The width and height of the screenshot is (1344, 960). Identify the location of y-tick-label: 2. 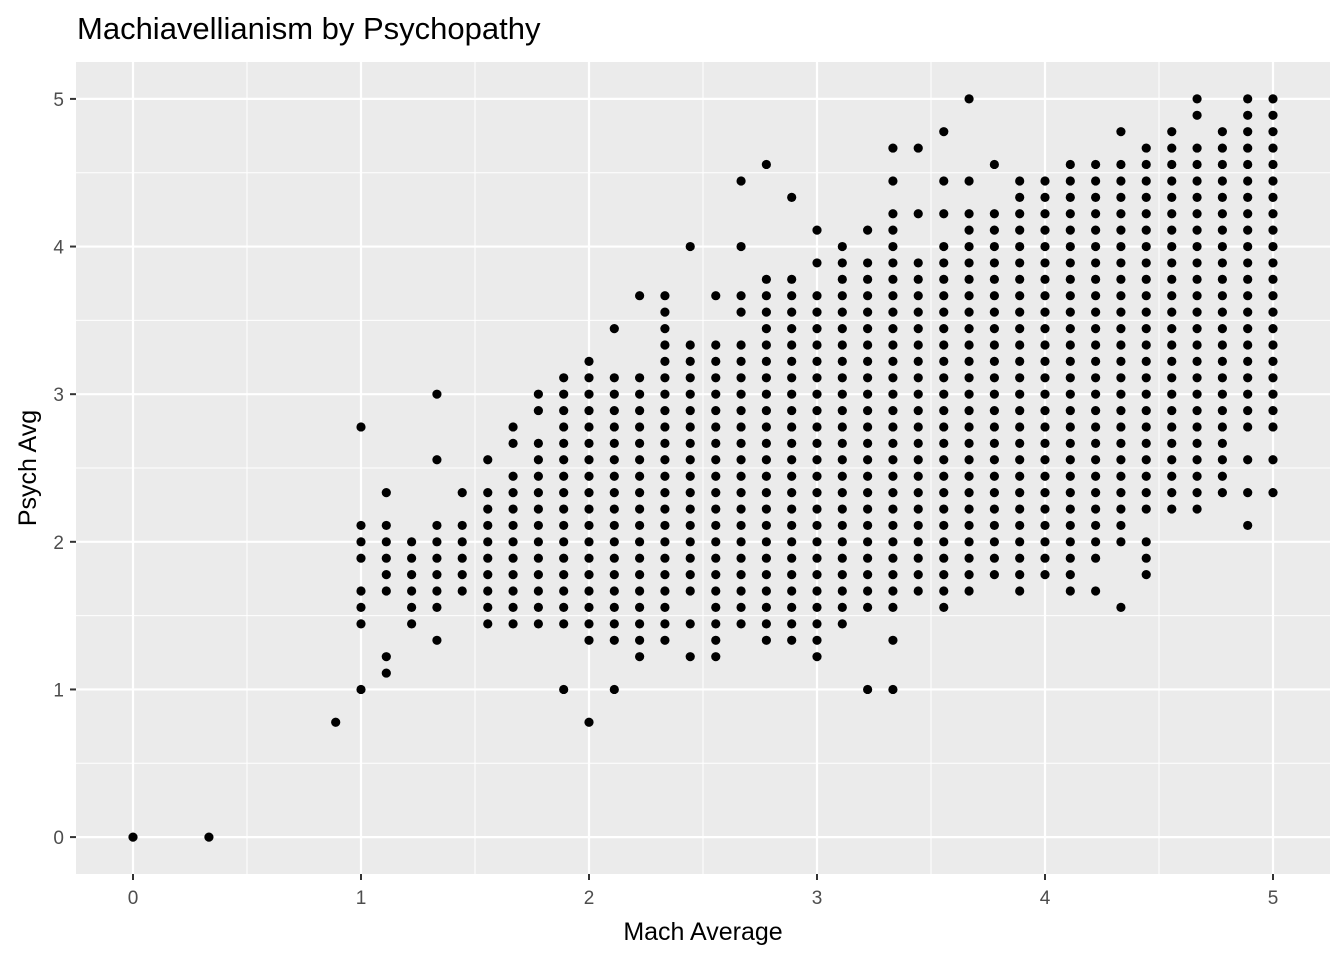
(58, 543).